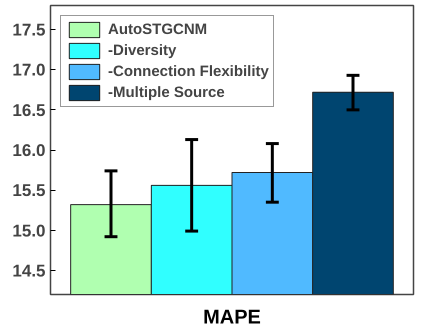 This screenshot has height=331, width=423. Describe the element at coordinates (166, 92) in the screenshot. I see `legend-label: -Multiple Source` at that location.